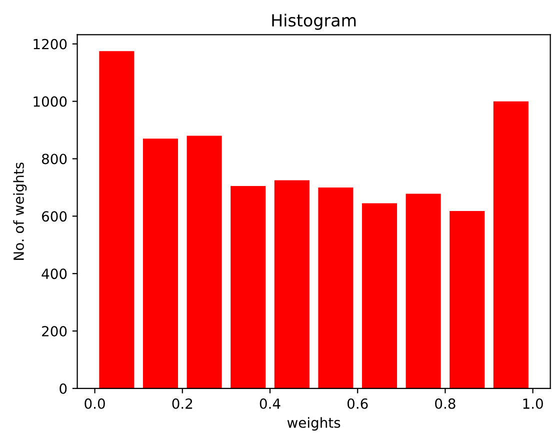 Image resolution: width=552 pixels, height=434 pixels. I want to click on x-tick-label: 0.8, so click(445, 403).